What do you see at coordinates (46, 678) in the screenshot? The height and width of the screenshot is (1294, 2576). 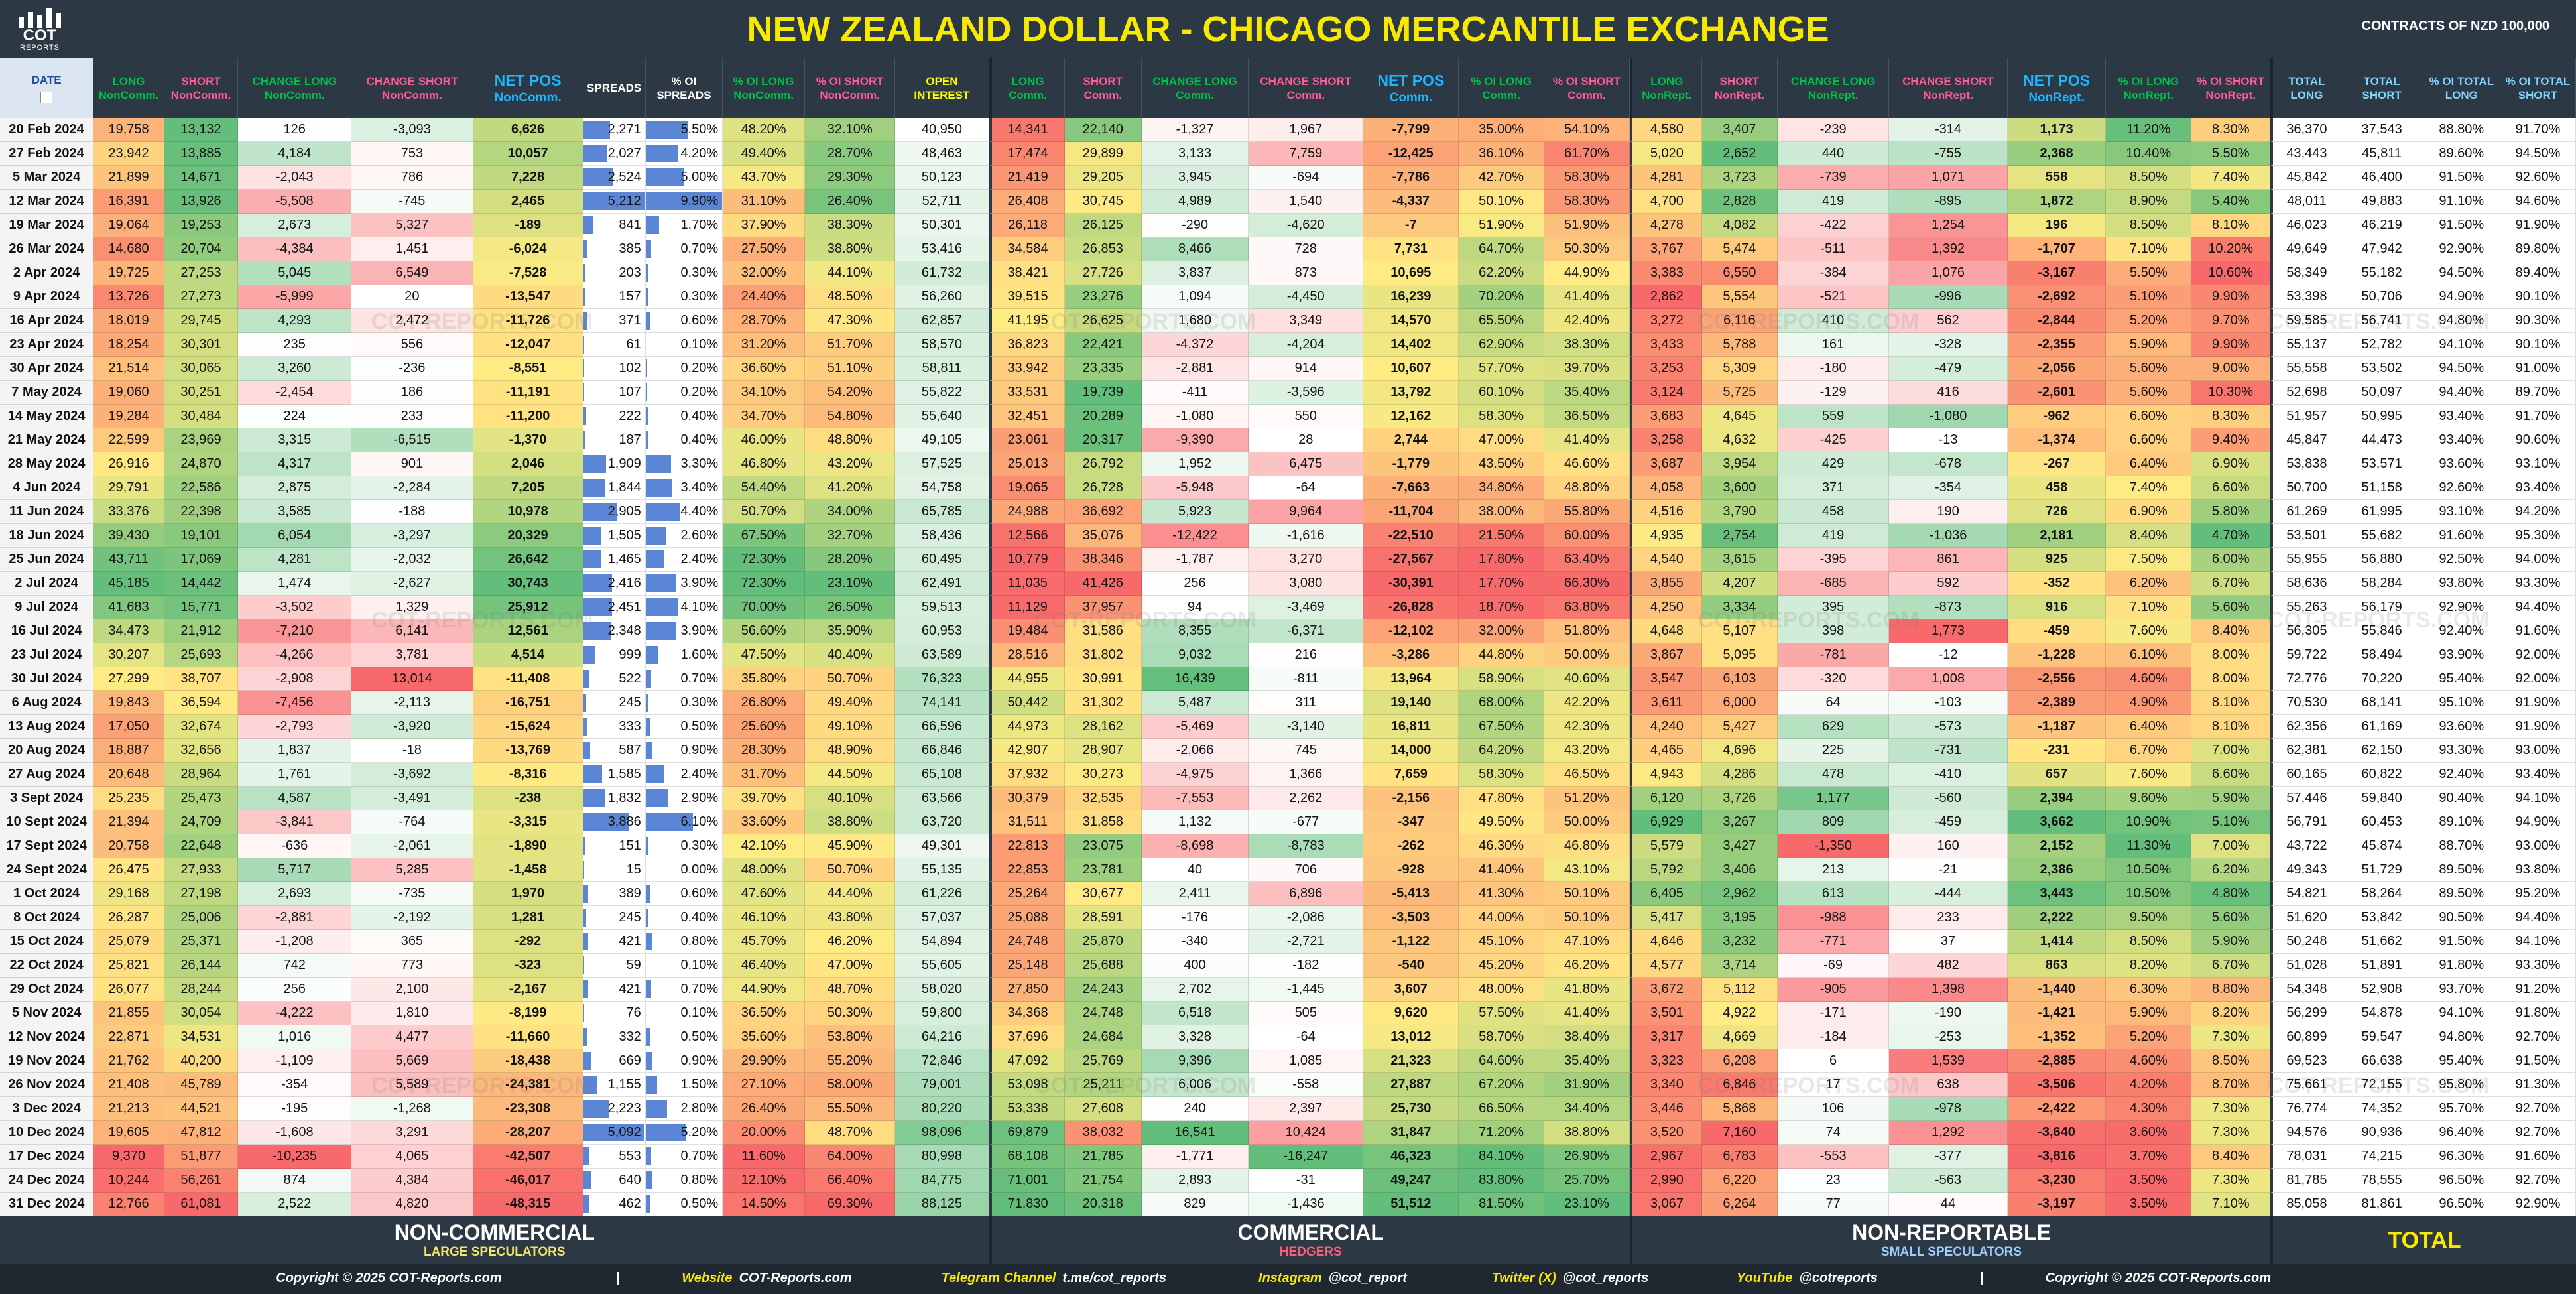 I see `cell-text: 30 Jul 2024` at bounding box center [46, 678].